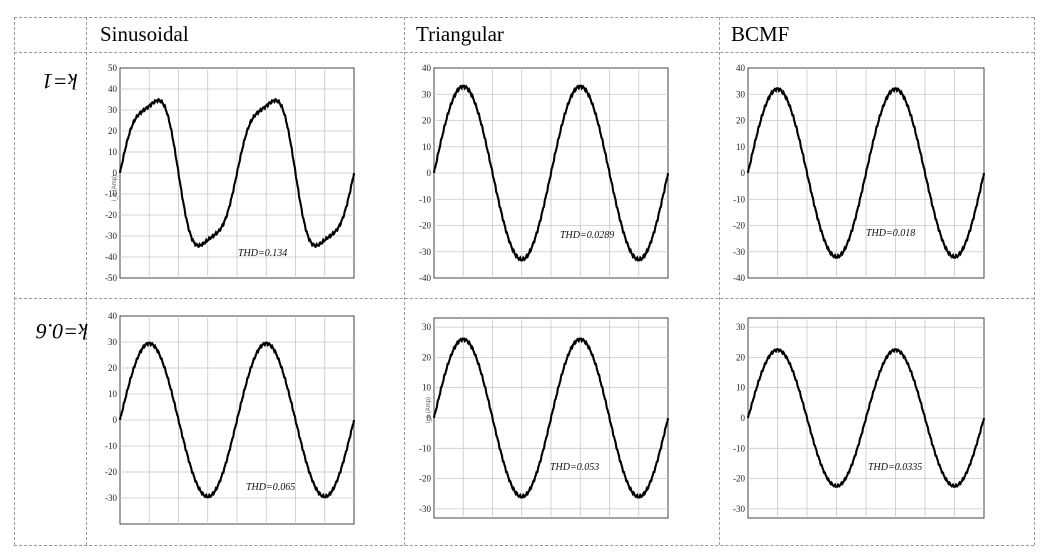 The image size is (1045, 552). What do you see at coordinates (144, 34) in the screenshot?
I see `column-header-sinusoidal: Sinusoidal` at bounding box center [144, 34].